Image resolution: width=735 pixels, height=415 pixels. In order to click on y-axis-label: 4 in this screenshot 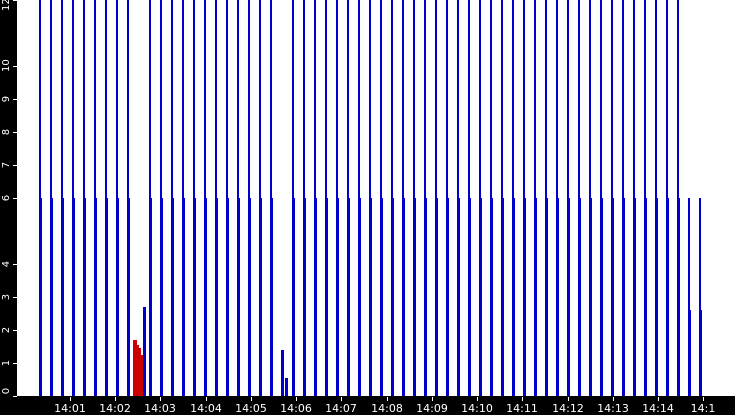, I will do `click(6, 264)`.